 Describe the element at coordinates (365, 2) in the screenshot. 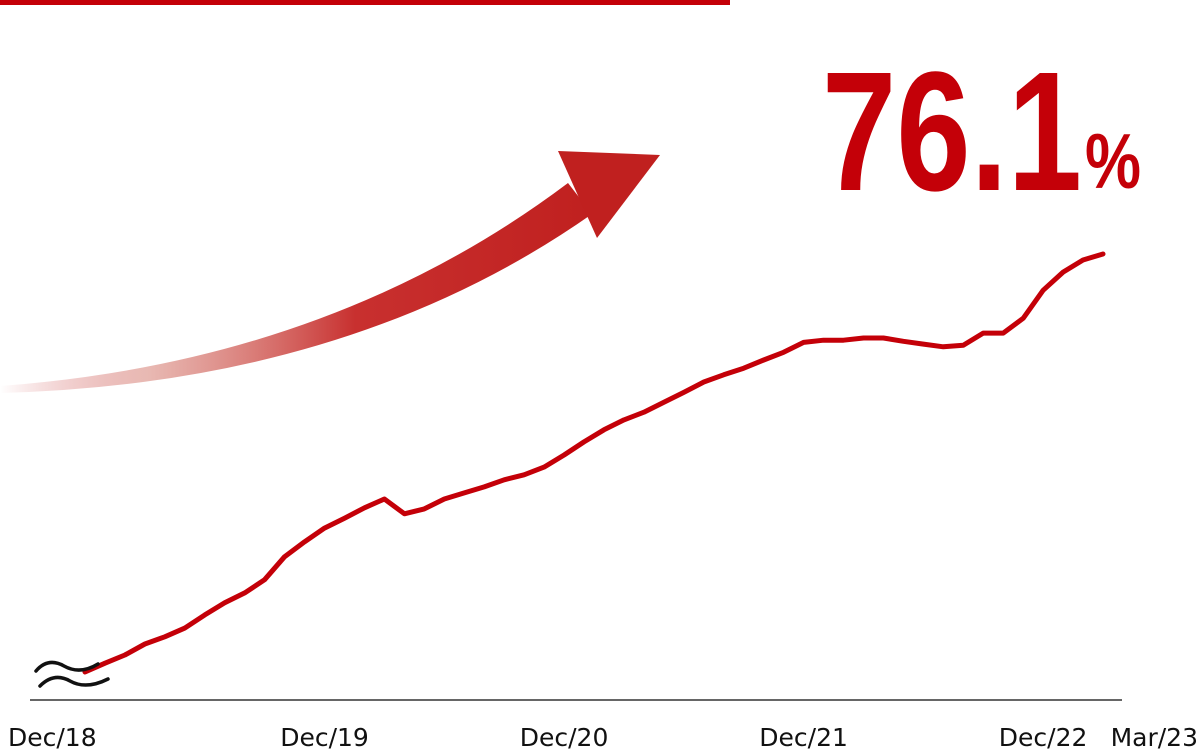

I see `top-bar` at that location.